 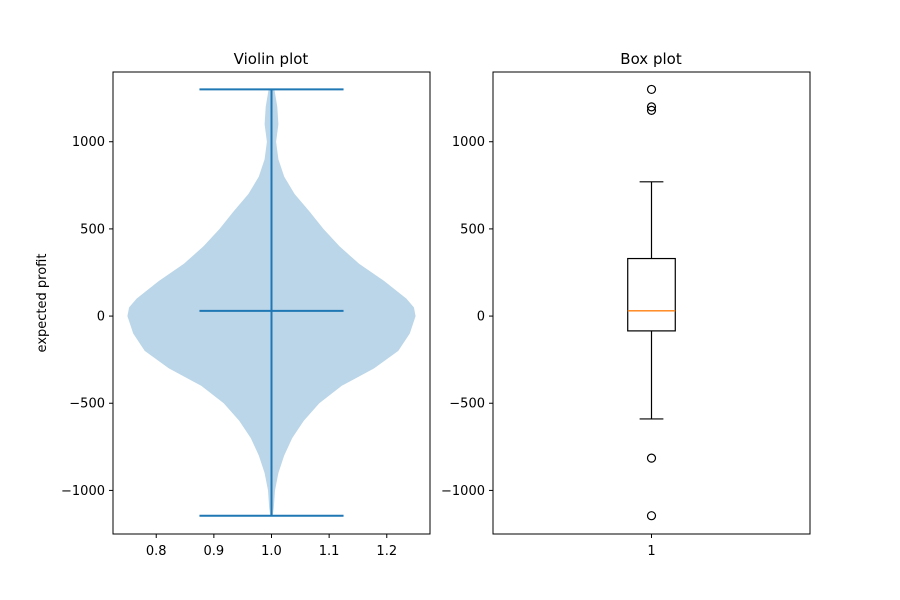 I want to click on violin-plot-title: Violin plot, so click(x=271, y=59).